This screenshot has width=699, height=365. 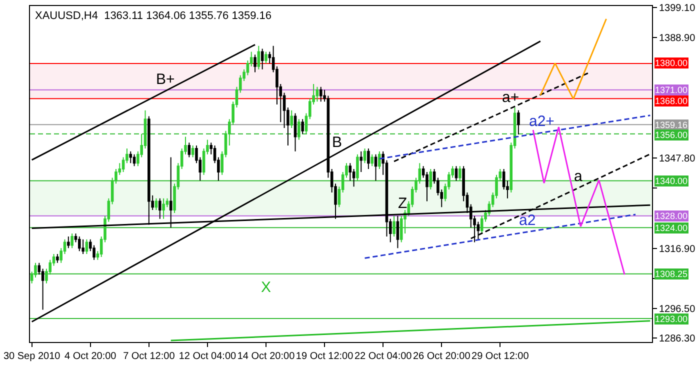 What do you see at coordinates (574, 59) in the screenshot?
I see `line-series` at bounding box center [574, 59].